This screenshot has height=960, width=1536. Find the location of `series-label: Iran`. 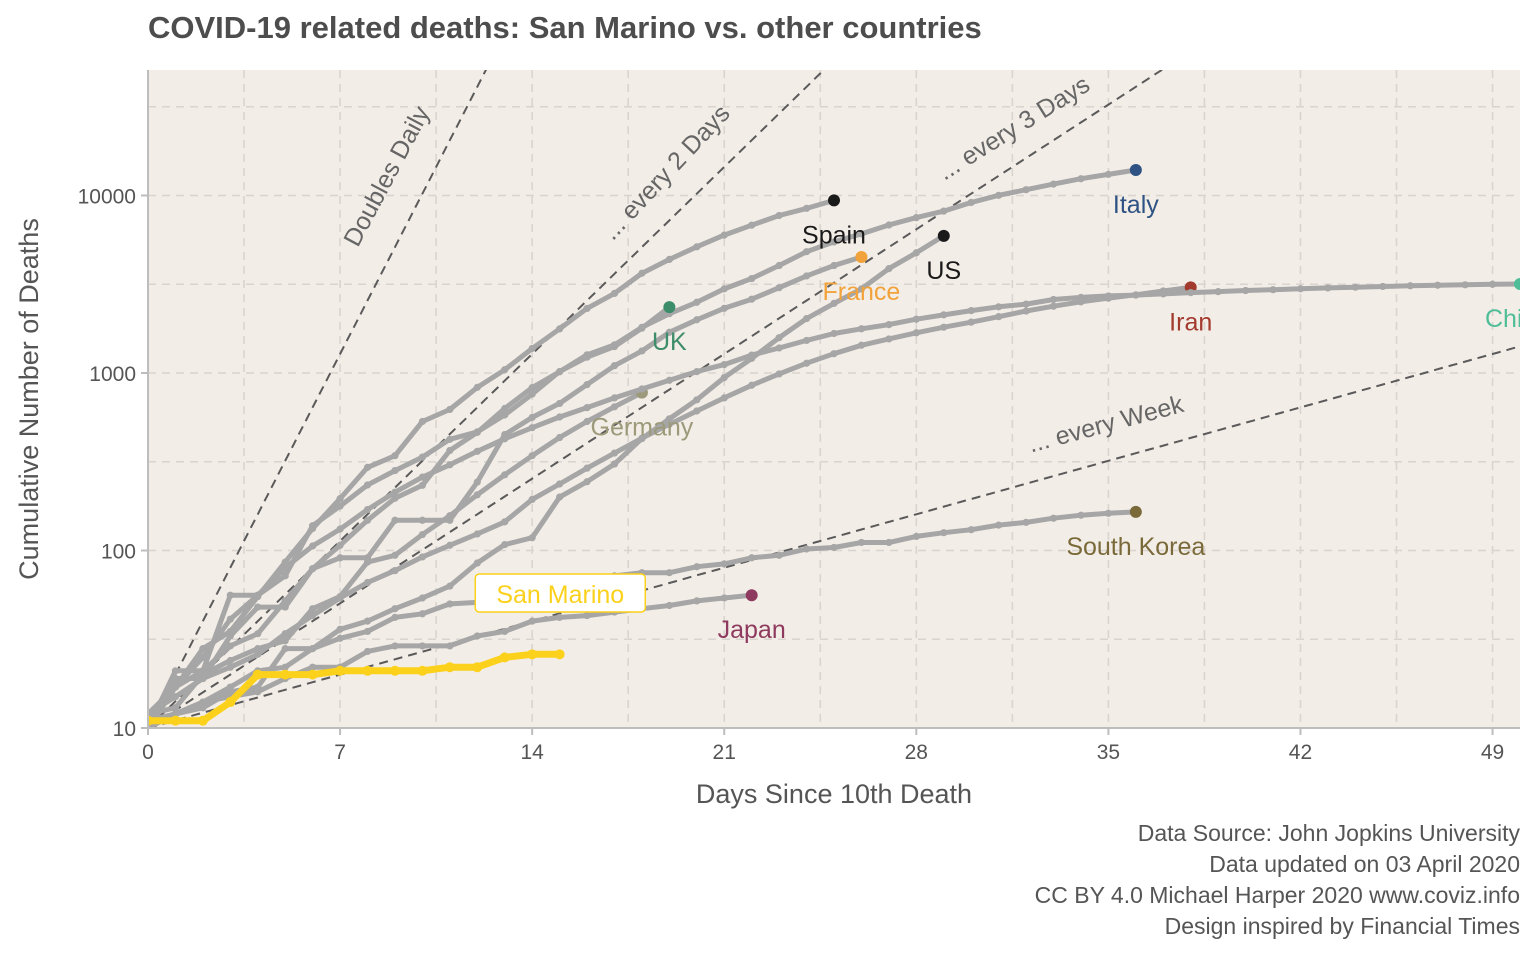

series-label: Iran is located at coordinates (1190, 322).